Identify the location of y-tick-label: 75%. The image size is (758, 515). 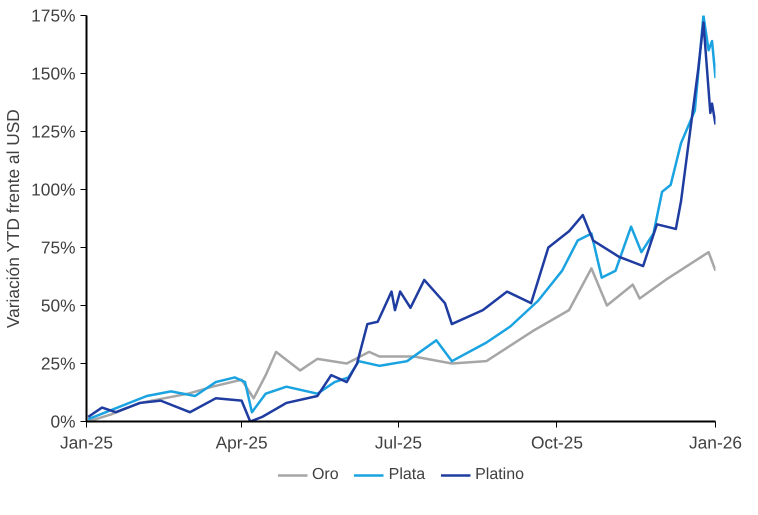
(58, 248).